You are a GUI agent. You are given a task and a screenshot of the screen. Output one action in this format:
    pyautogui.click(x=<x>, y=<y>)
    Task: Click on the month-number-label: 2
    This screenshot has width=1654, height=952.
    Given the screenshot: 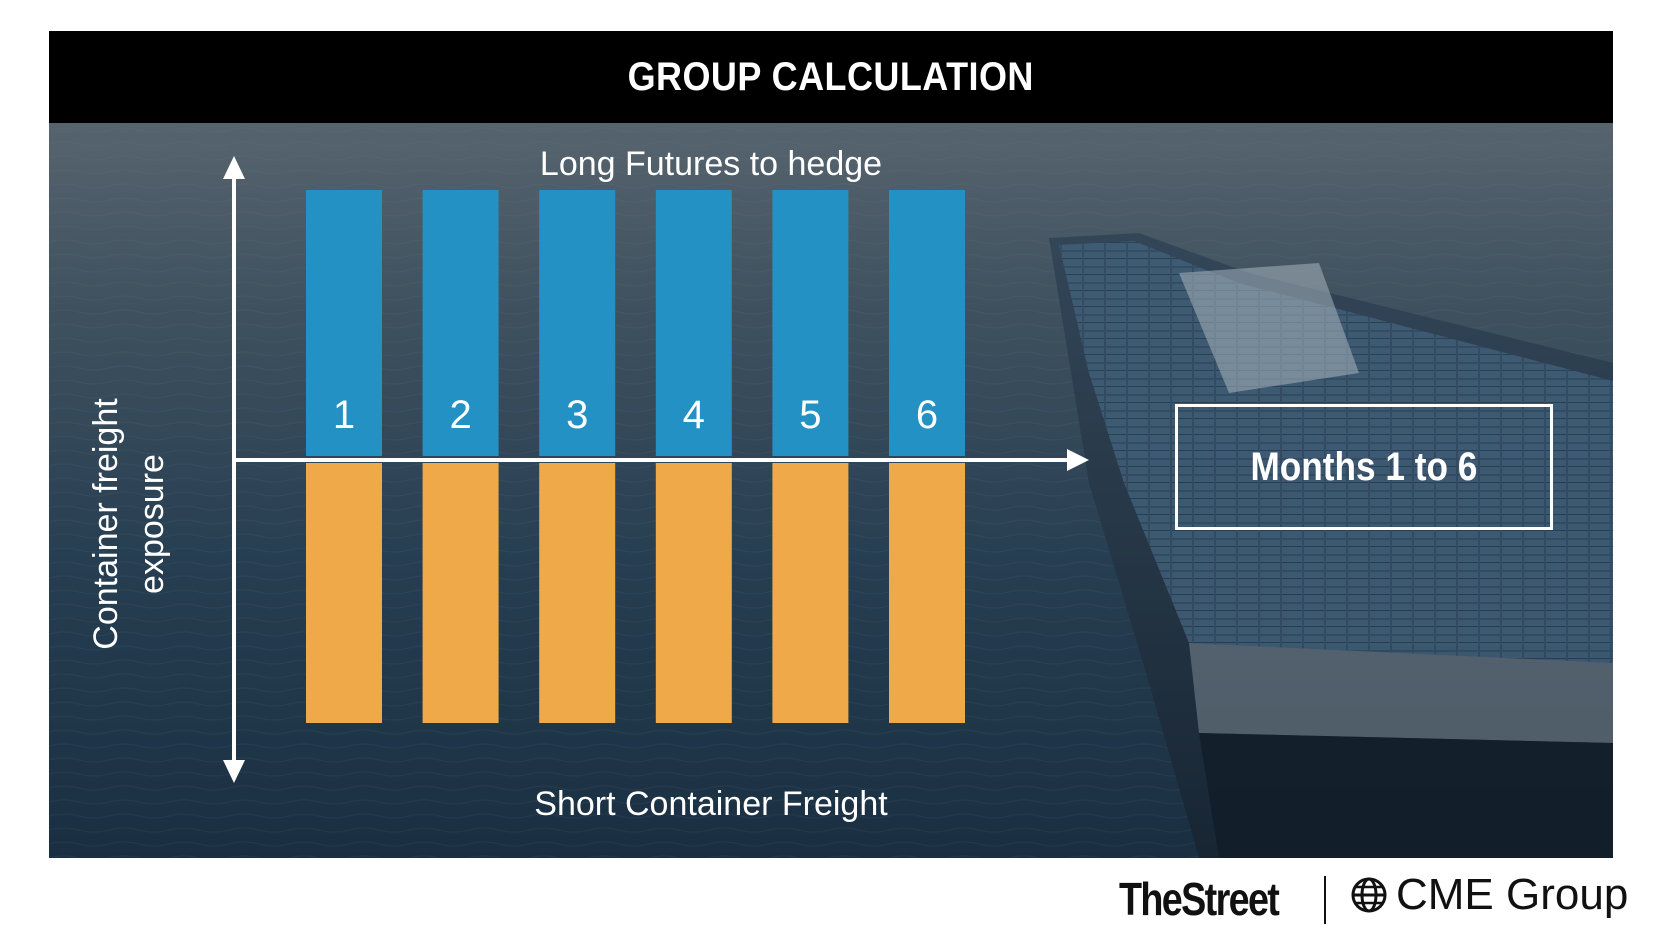 What is the action you would take?
    pyautogui.click(x=460, y=415)
    